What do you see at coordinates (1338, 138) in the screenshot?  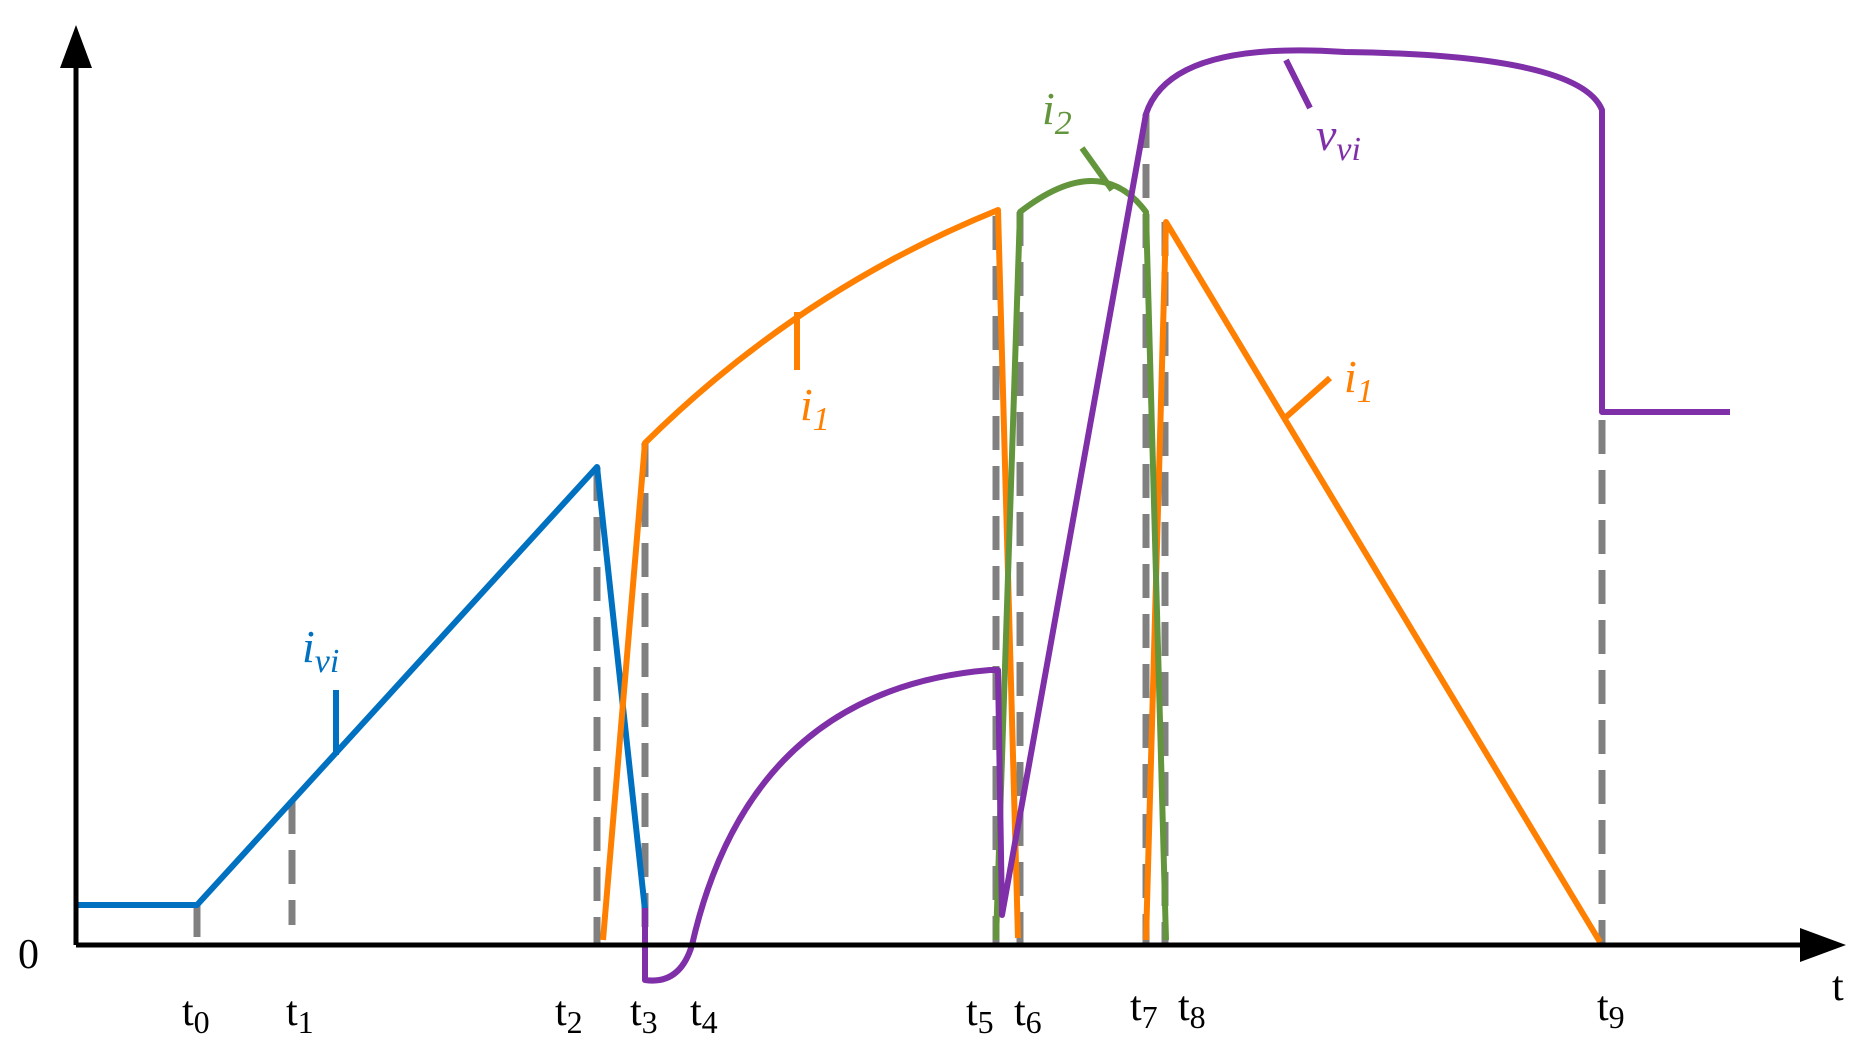 I see `label-v-vi: vvi` at bounding box center [1338, 138].